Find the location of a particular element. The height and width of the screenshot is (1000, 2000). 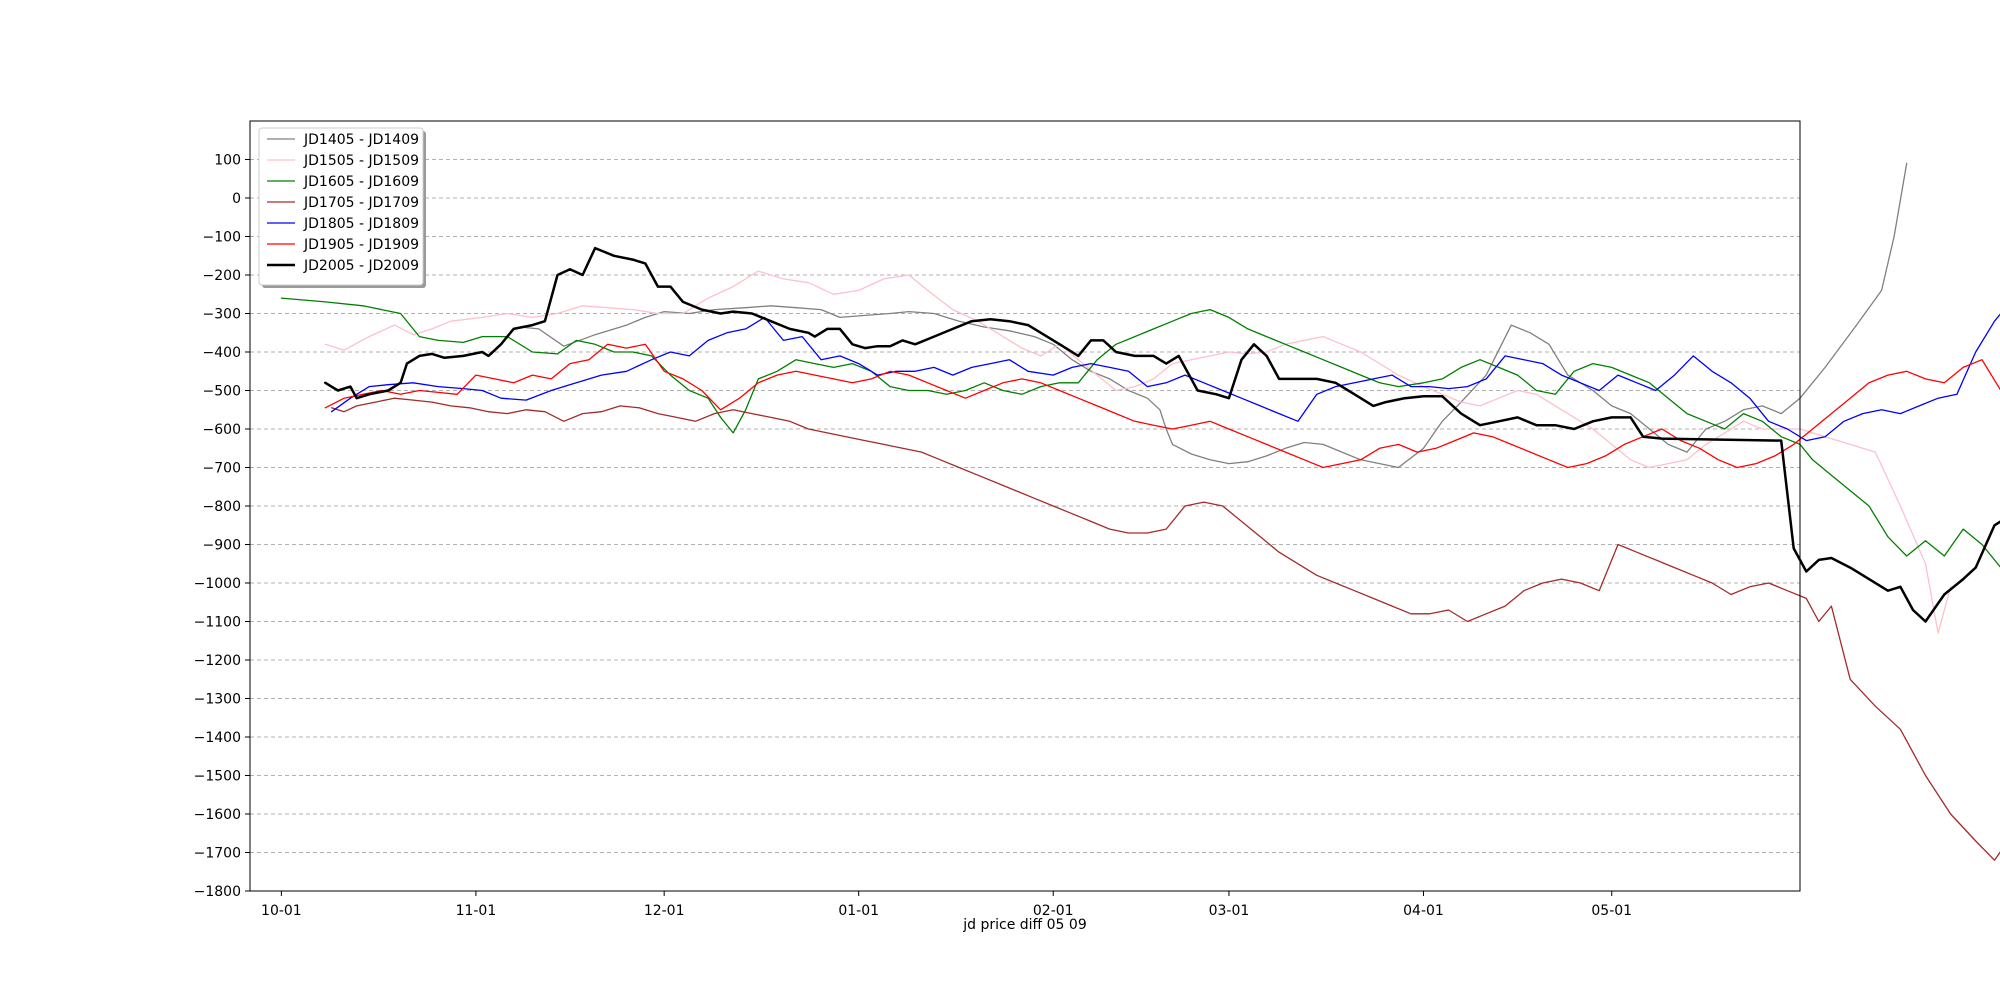

x-tick-label: 03-01 is located at coordinates (1229, 911).